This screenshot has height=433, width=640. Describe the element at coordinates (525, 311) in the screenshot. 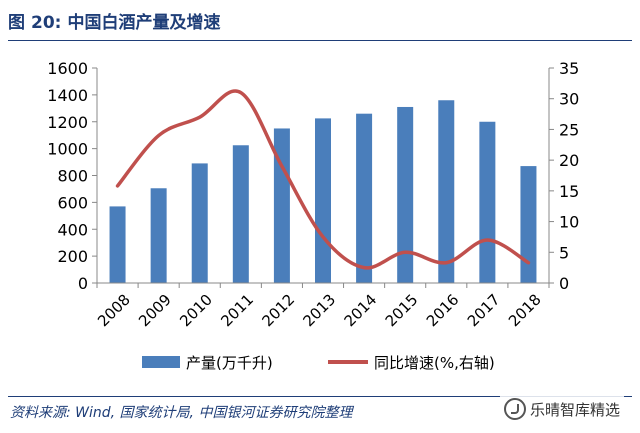

I see `x-tick-label: 2018` at that location.